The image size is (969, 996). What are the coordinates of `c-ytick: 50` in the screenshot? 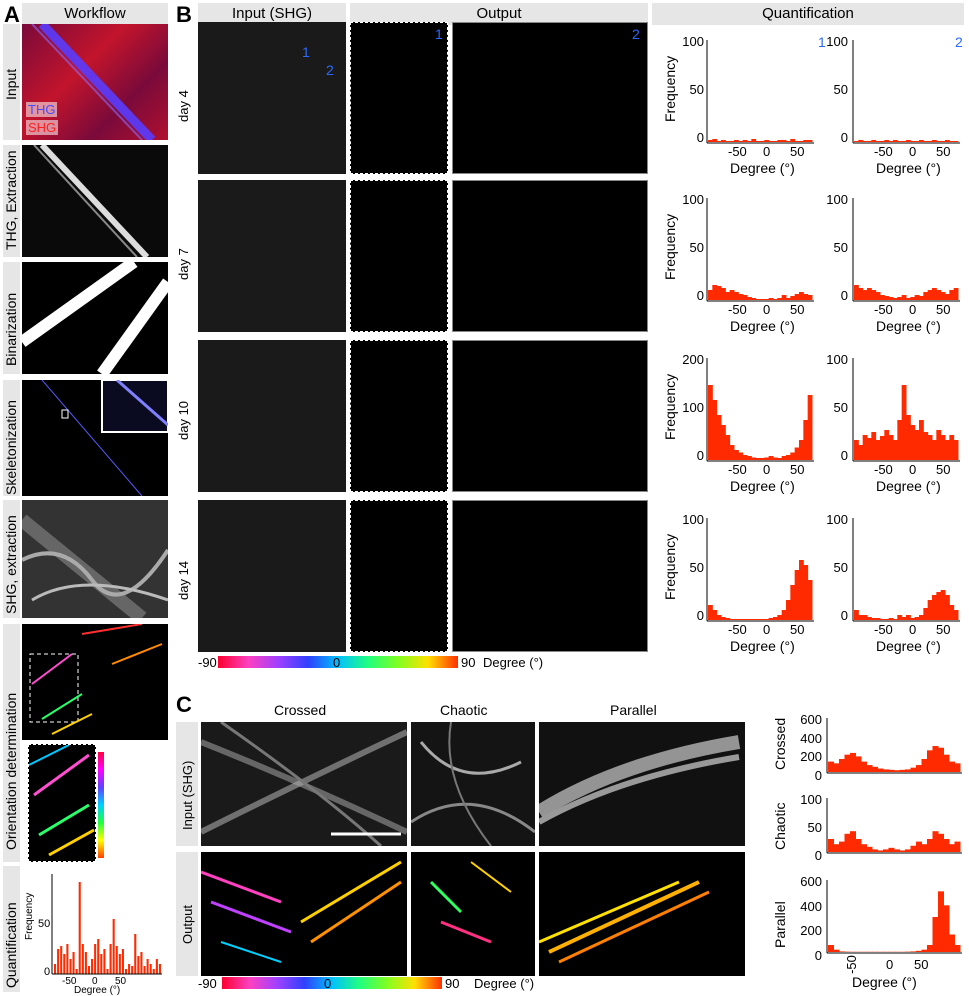 It's located at (814, 827).